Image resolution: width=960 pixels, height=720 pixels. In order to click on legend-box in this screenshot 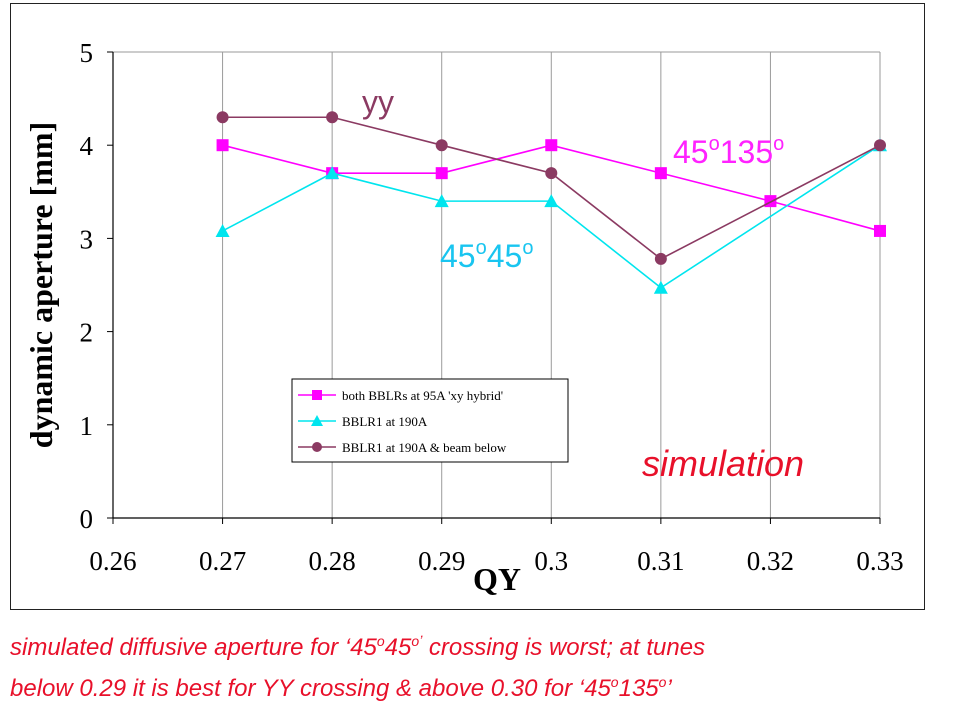, I will do `click(430, 420)`.